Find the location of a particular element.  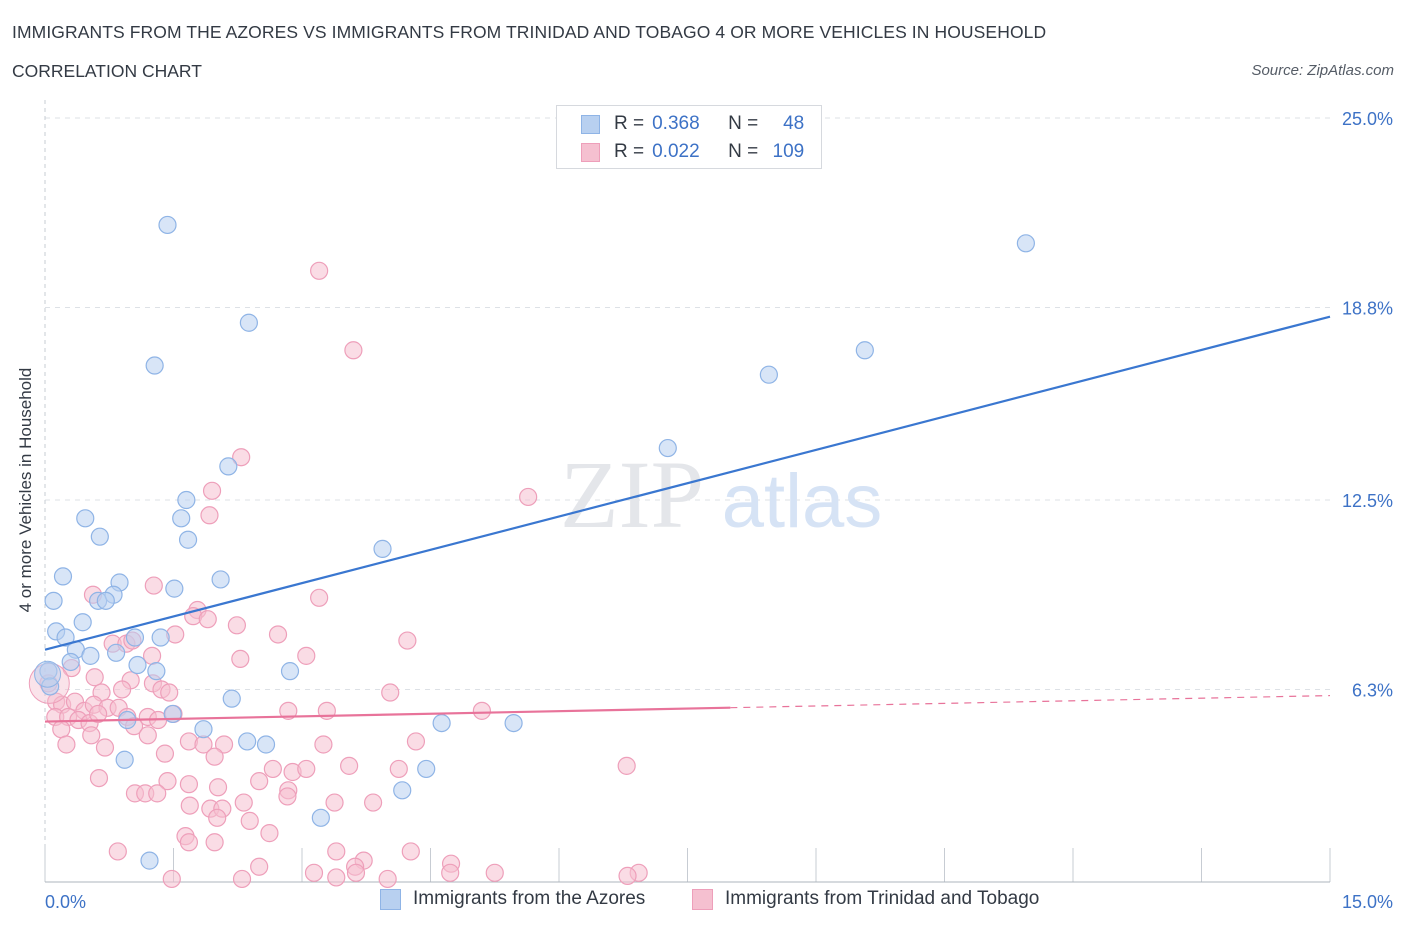

legend-item-azores: Immigrants from the Azores is located at coordinates (512, 899).